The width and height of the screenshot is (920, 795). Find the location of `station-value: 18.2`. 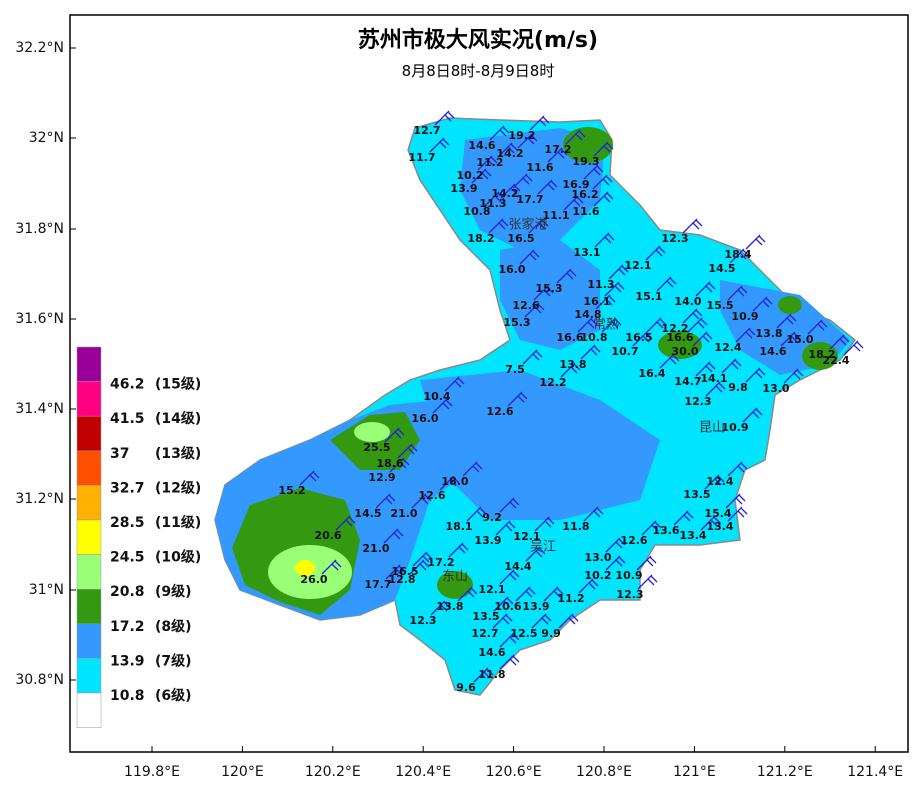

station-value: 18.2 is located at coordinates (821, 354).